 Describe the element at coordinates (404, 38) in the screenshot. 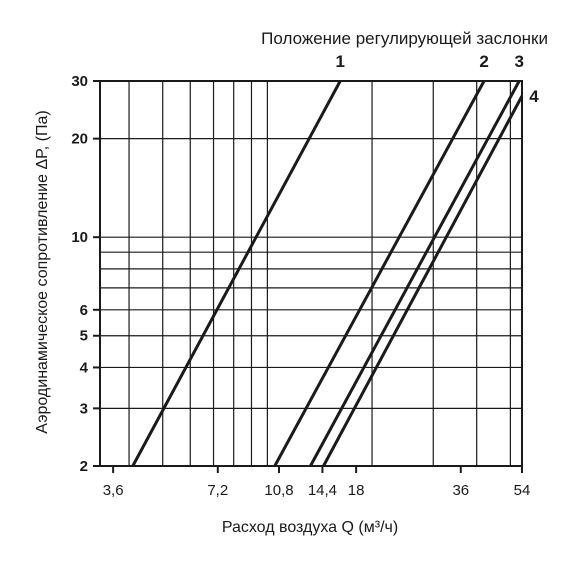

I see `chart-title: Положение регулирующей заслонки` at that location.